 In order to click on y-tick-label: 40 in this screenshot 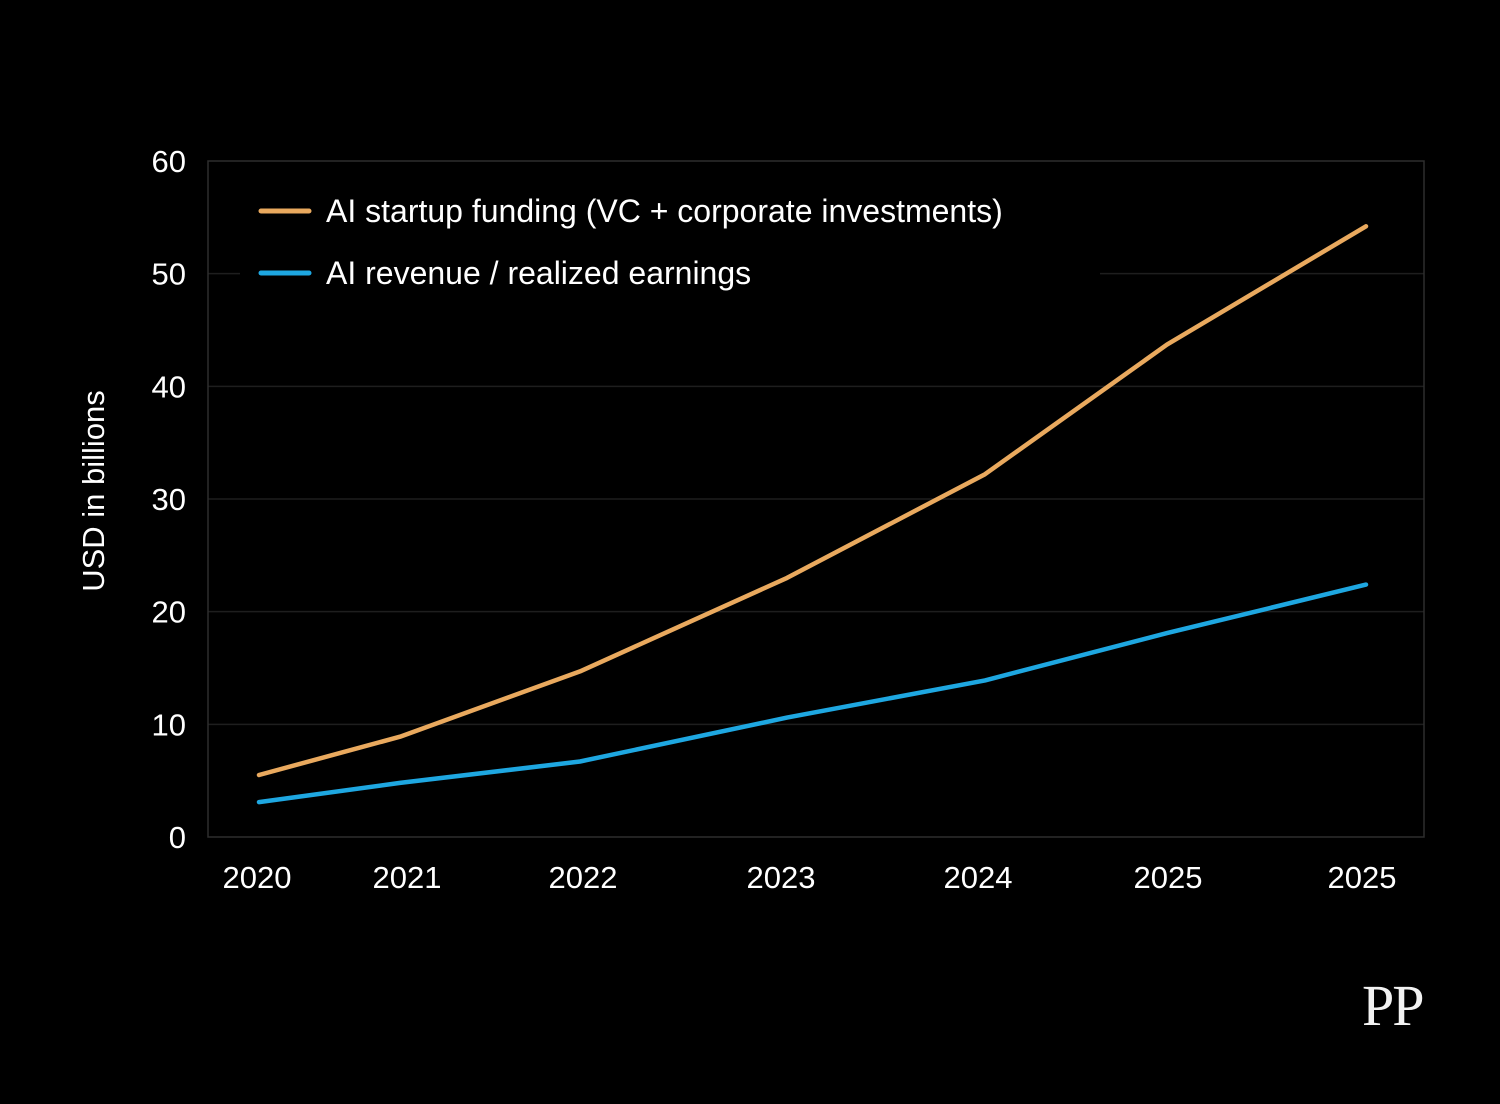, I will do `click(169, 386)`.